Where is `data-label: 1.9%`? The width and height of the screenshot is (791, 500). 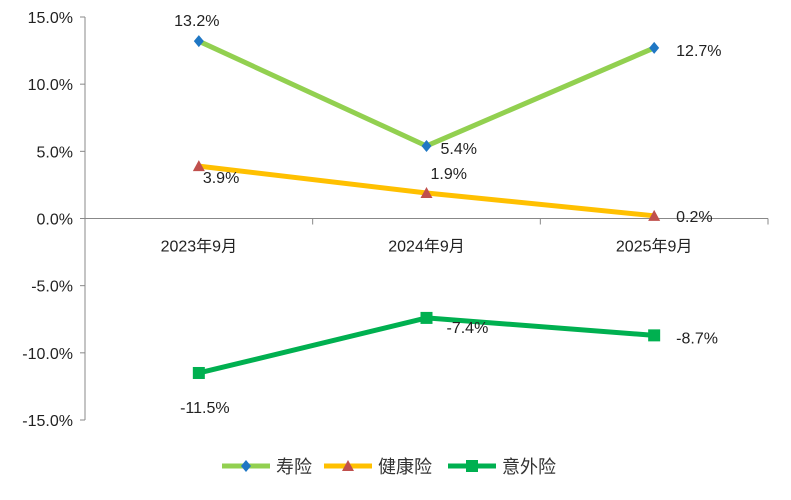 data-label: 1.9% is located at coordinates (449, 174).